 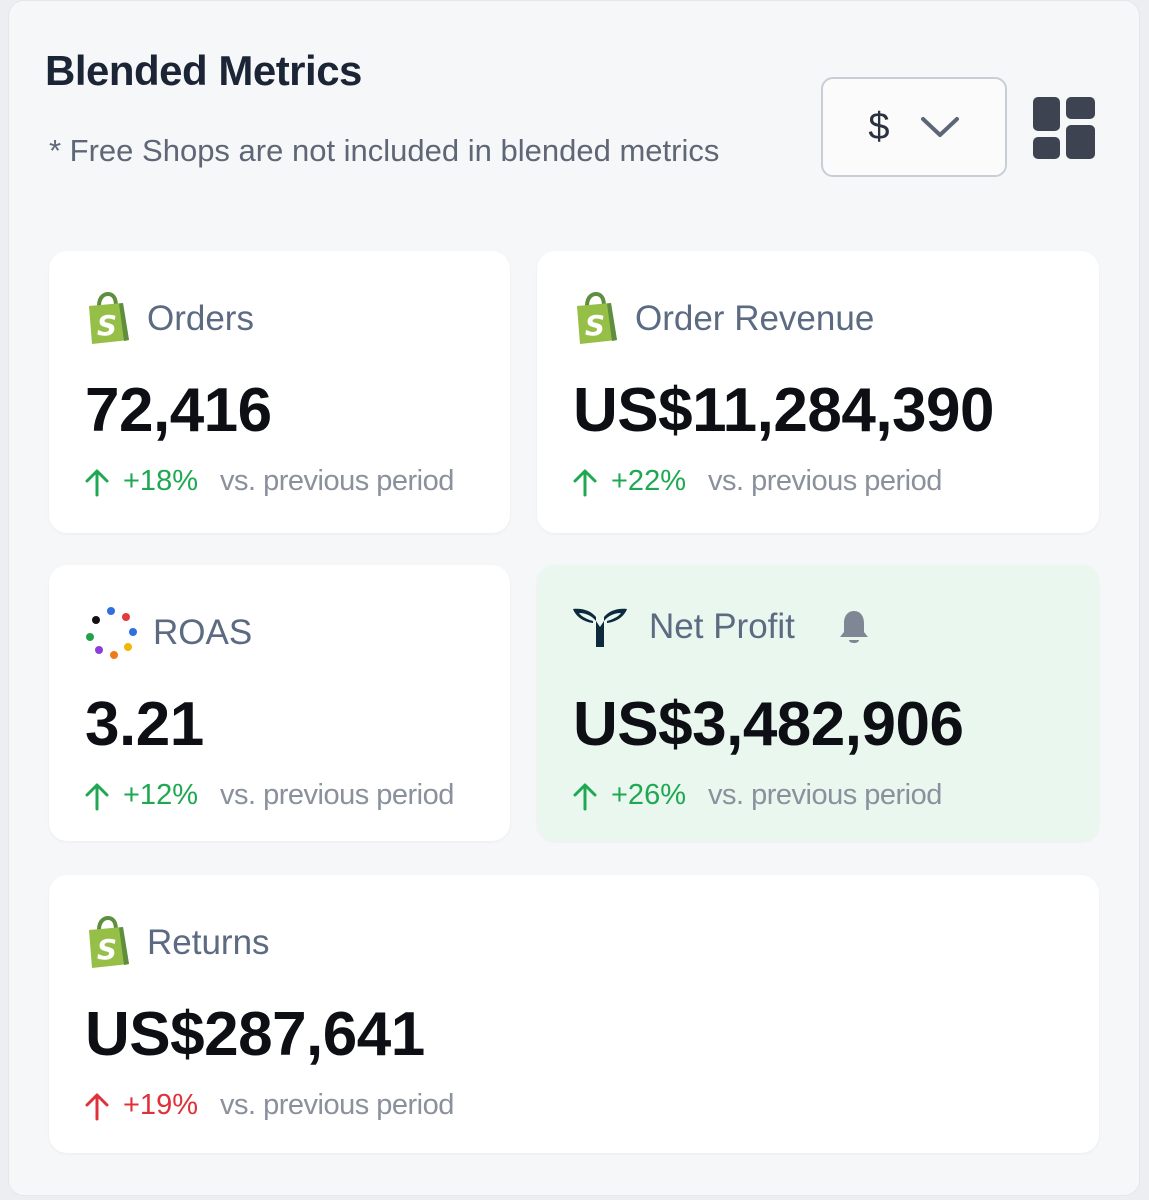 I want to click on card-delta: +26% vs. previous period, so click(x=756, y=795).